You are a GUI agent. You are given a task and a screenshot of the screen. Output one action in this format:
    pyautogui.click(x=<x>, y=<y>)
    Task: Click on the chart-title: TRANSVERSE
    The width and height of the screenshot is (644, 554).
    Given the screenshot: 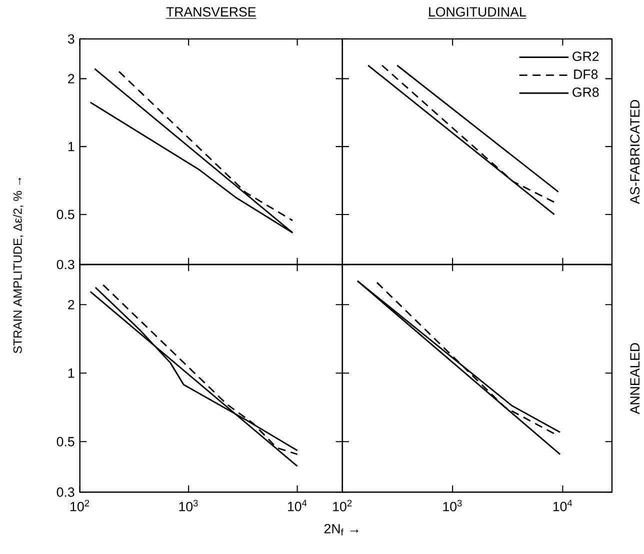 What is the action you would take?
    pyautogui.click(x=211, y=12)
    